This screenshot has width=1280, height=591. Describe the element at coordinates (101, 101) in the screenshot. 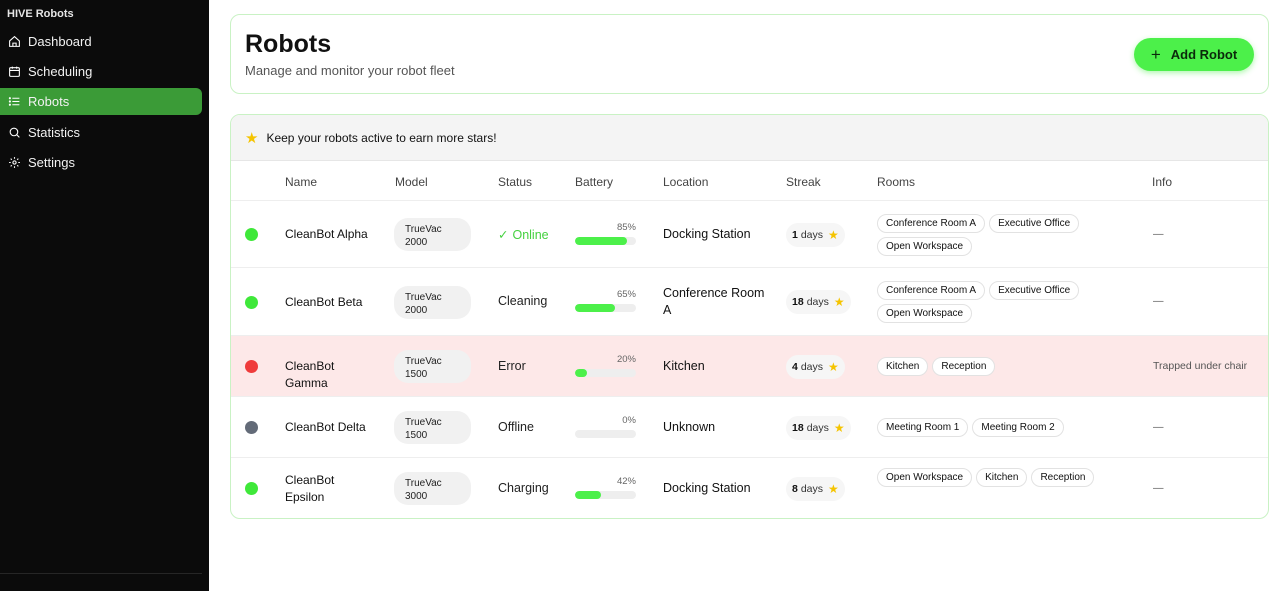

I see `sidebar-item-robots: Robots` at that location.